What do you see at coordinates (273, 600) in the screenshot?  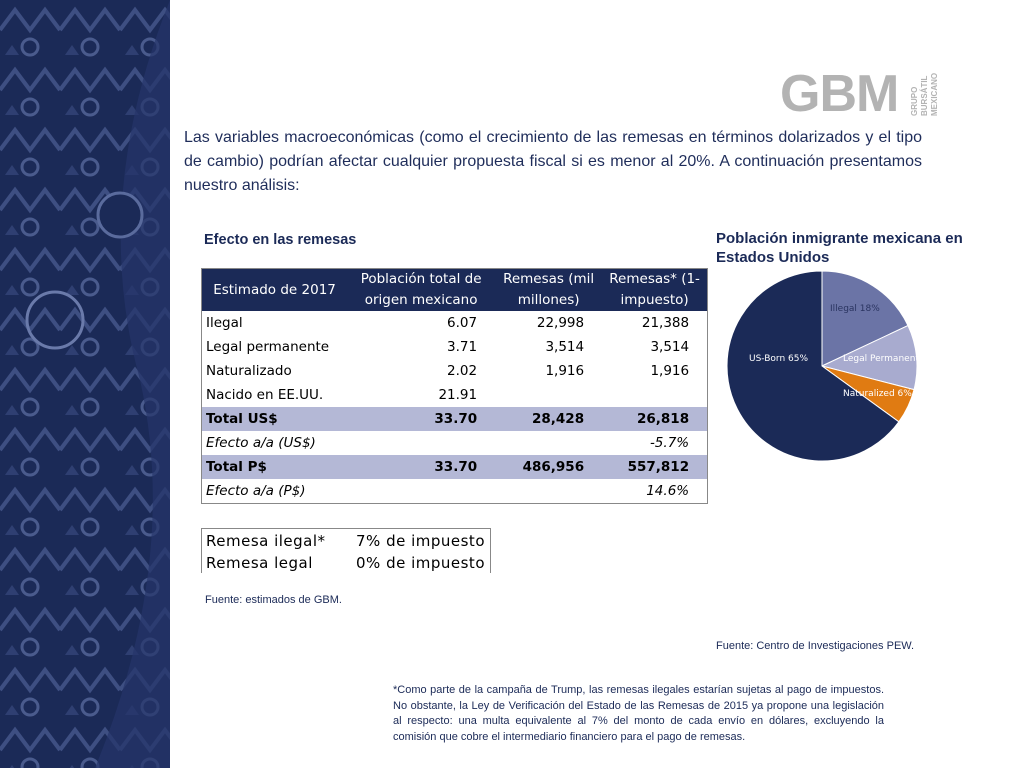 I see `table-source: Fuente: estimados de GBM.` at bounding box center [273, 600].